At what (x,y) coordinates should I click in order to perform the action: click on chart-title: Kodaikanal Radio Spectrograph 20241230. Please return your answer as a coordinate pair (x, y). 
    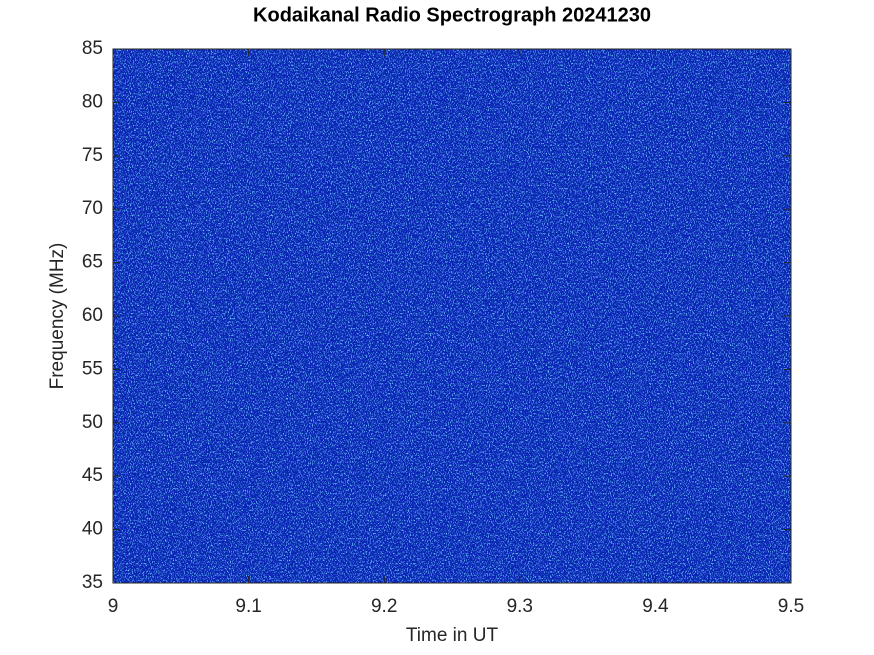
    Looking at the image, I should click on (452, 15).